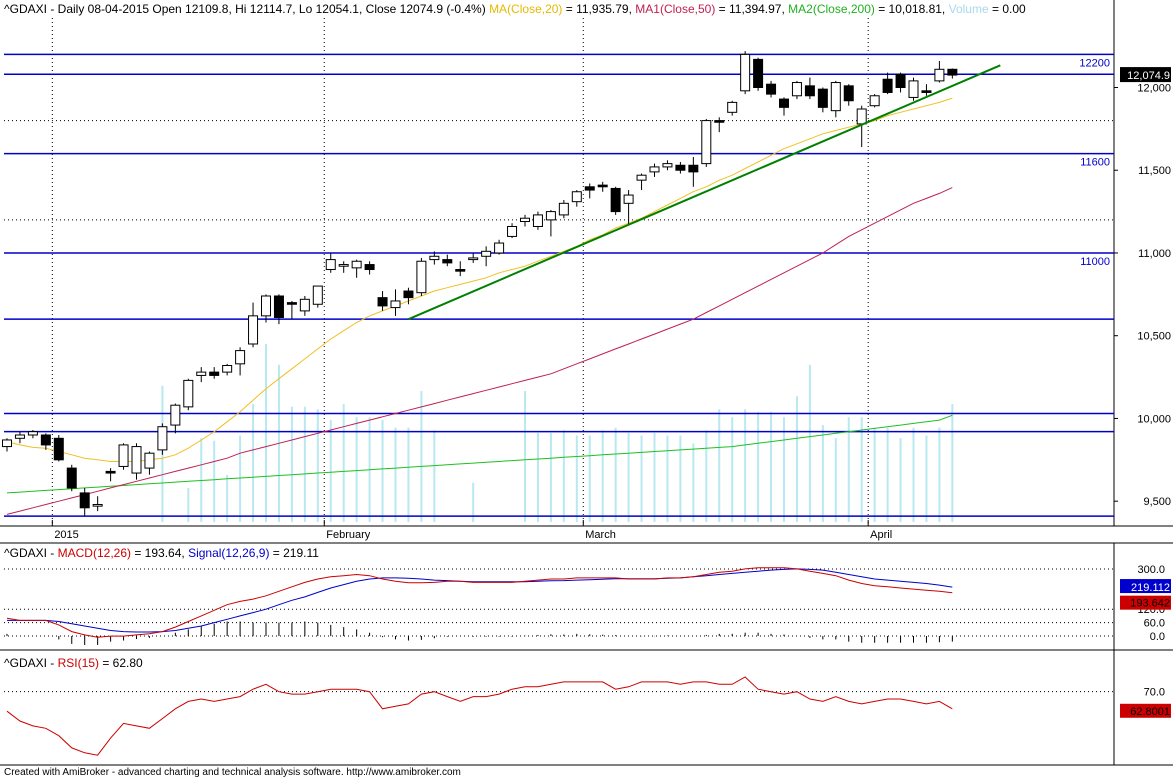 The width and height of the screenshot is (1173, 781). Describe the element at coordinates (66, 535) in the screenshot. I see `date-label: 2015` at that location.